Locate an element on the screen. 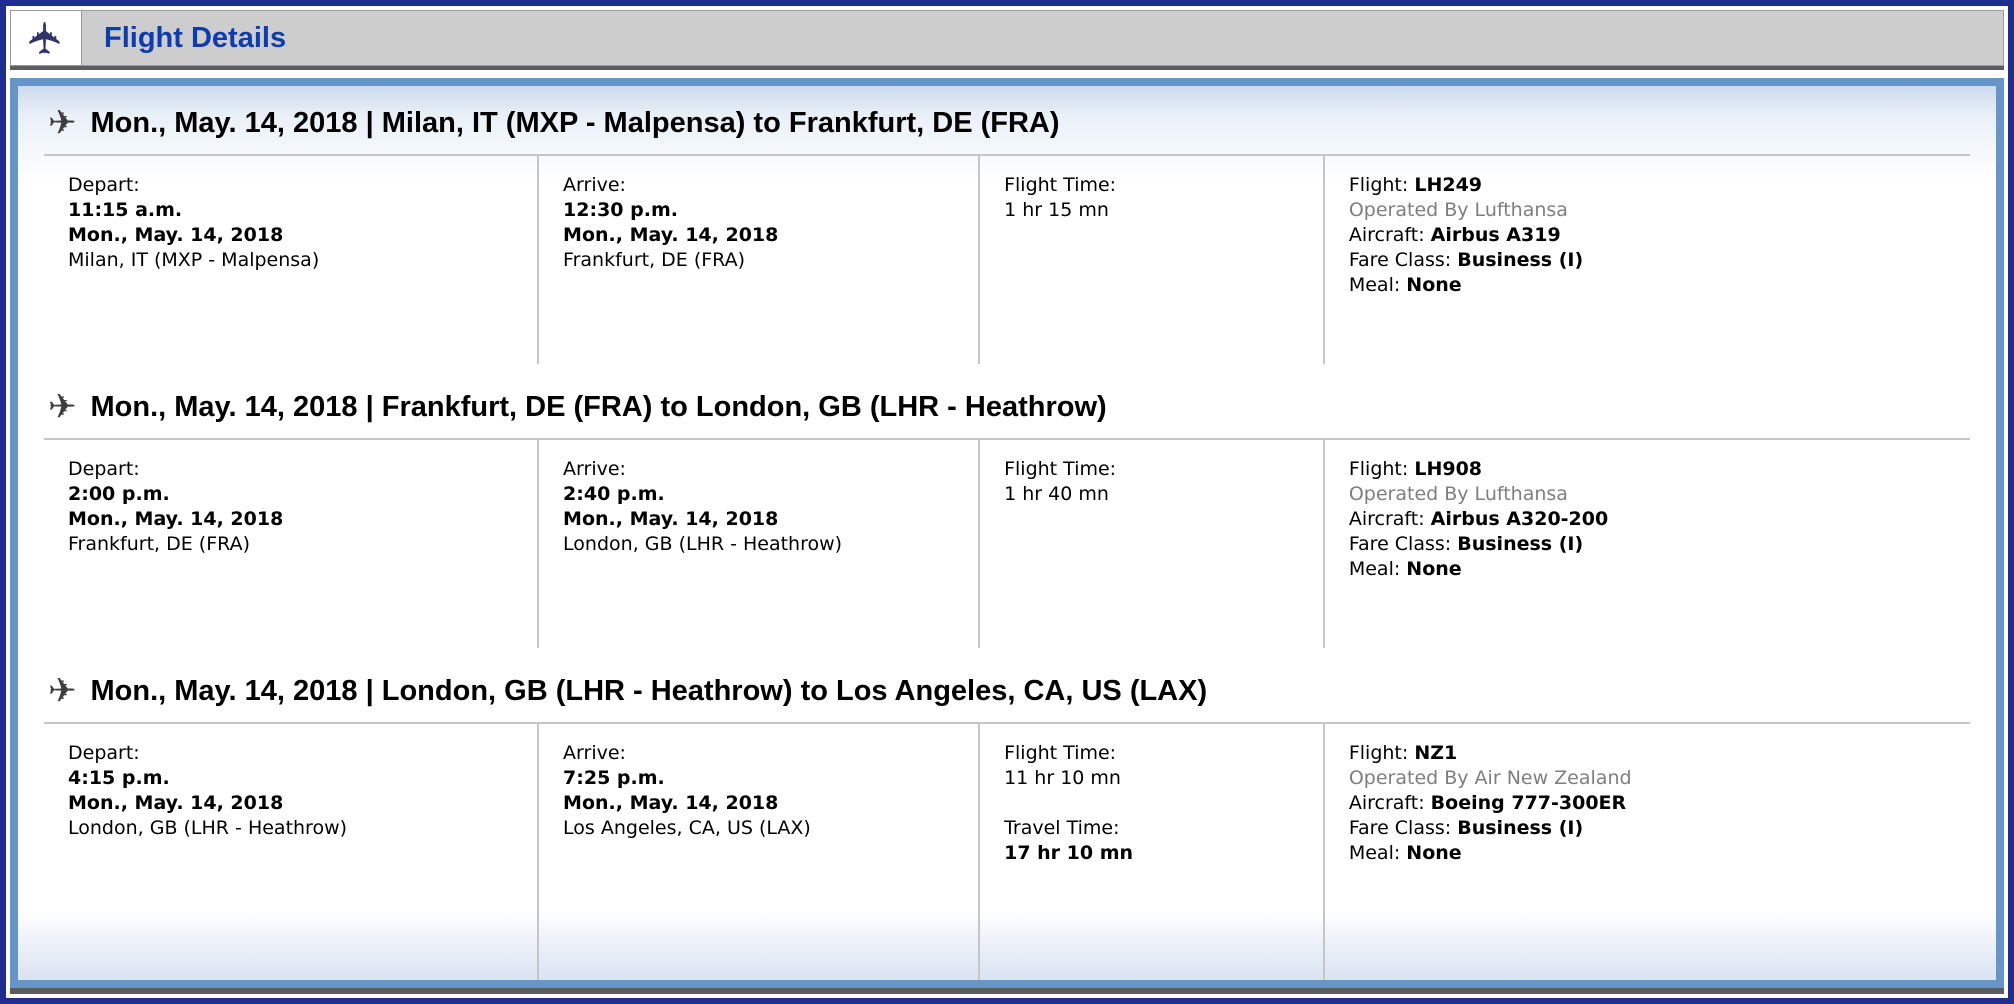 The width and height of the screenshot is (2014, 1004). depart-time: 11:15 a.m. is located at coordinates (125, 210).